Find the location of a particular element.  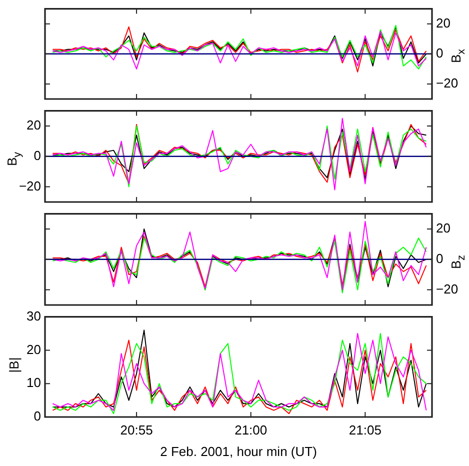

y-tick-label: −20 is located at coordinates (29, 186).